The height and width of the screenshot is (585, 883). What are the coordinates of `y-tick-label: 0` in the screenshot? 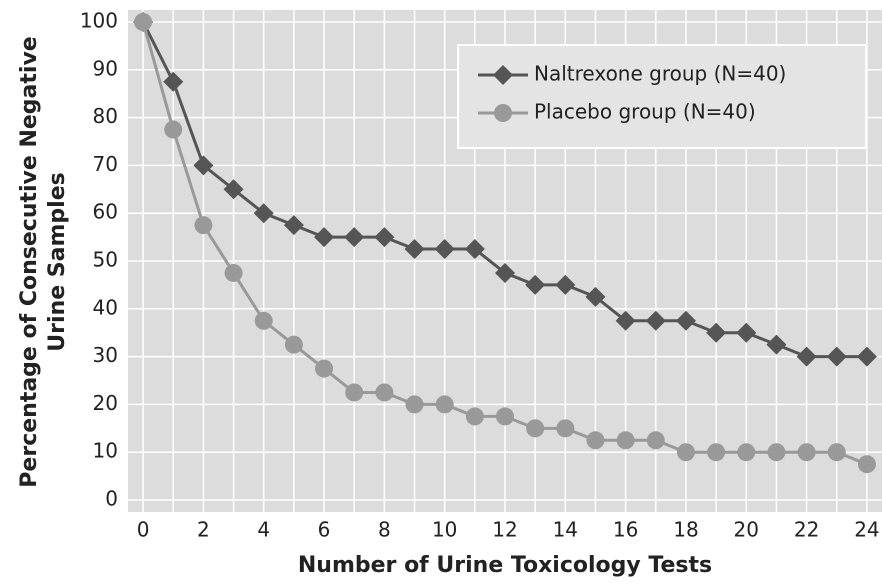 It's located at (111, 499).